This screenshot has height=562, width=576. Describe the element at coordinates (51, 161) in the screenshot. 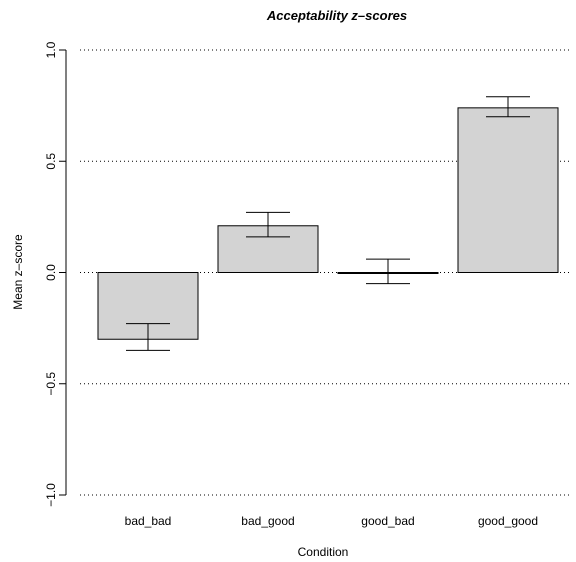

I see `y-tick-label: 0.5` at that location.